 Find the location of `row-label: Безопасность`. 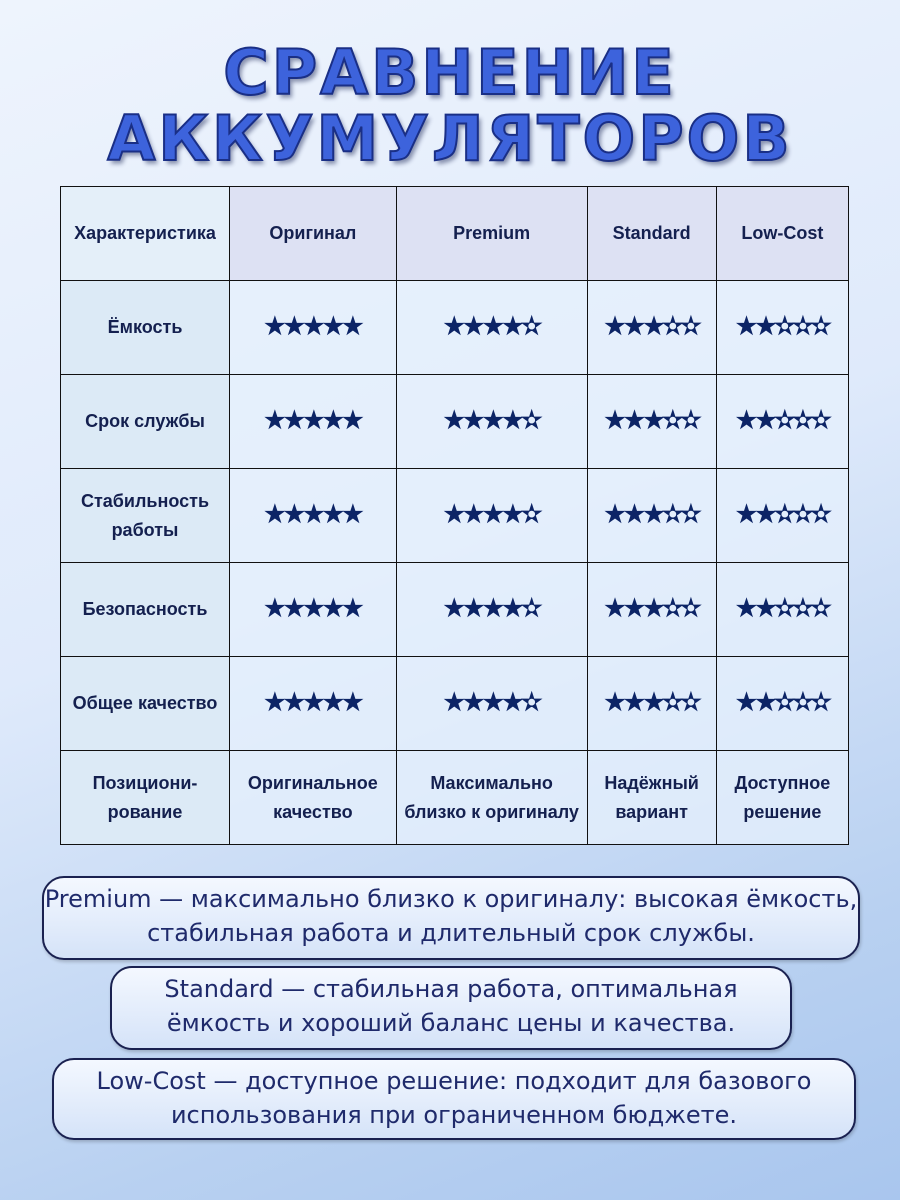

row-label: Безопасность is located at coordinates (145, 609).